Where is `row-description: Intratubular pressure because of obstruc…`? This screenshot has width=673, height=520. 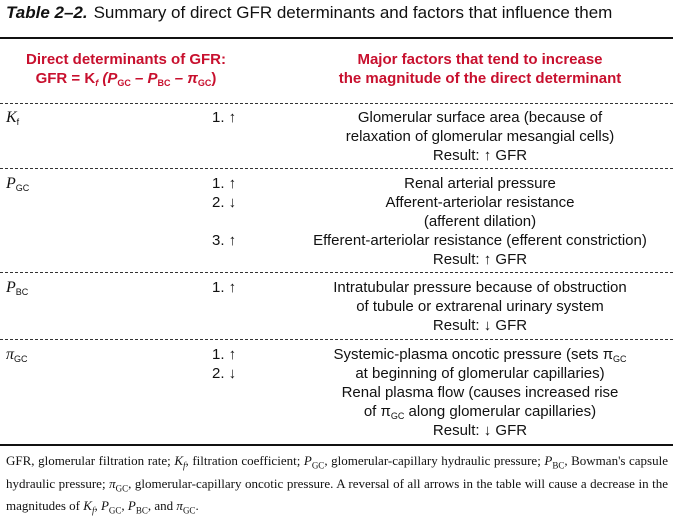
row-description: Intratubular pressure because of obstruc… is located at coordinates (480, 306).